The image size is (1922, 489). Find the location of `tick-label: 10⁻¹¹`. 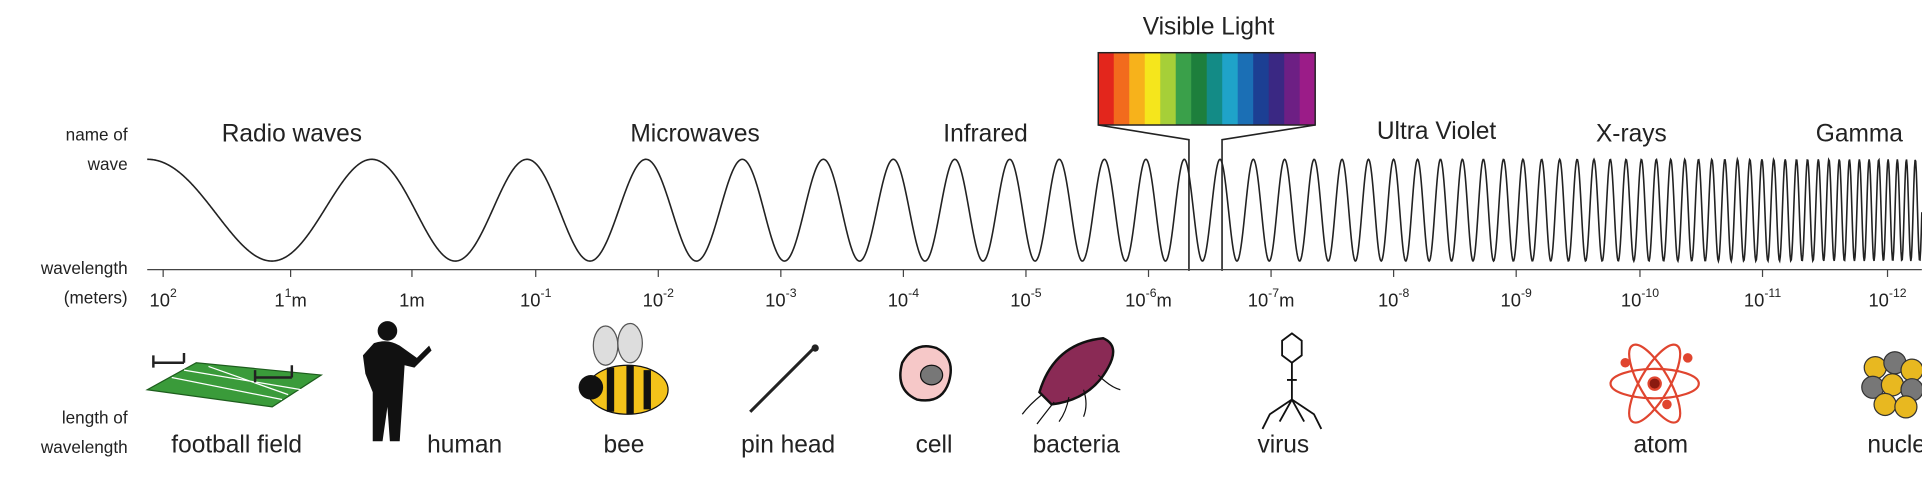

tick-label: 10⁻¹¹ is located at coordinates (1762, 298).